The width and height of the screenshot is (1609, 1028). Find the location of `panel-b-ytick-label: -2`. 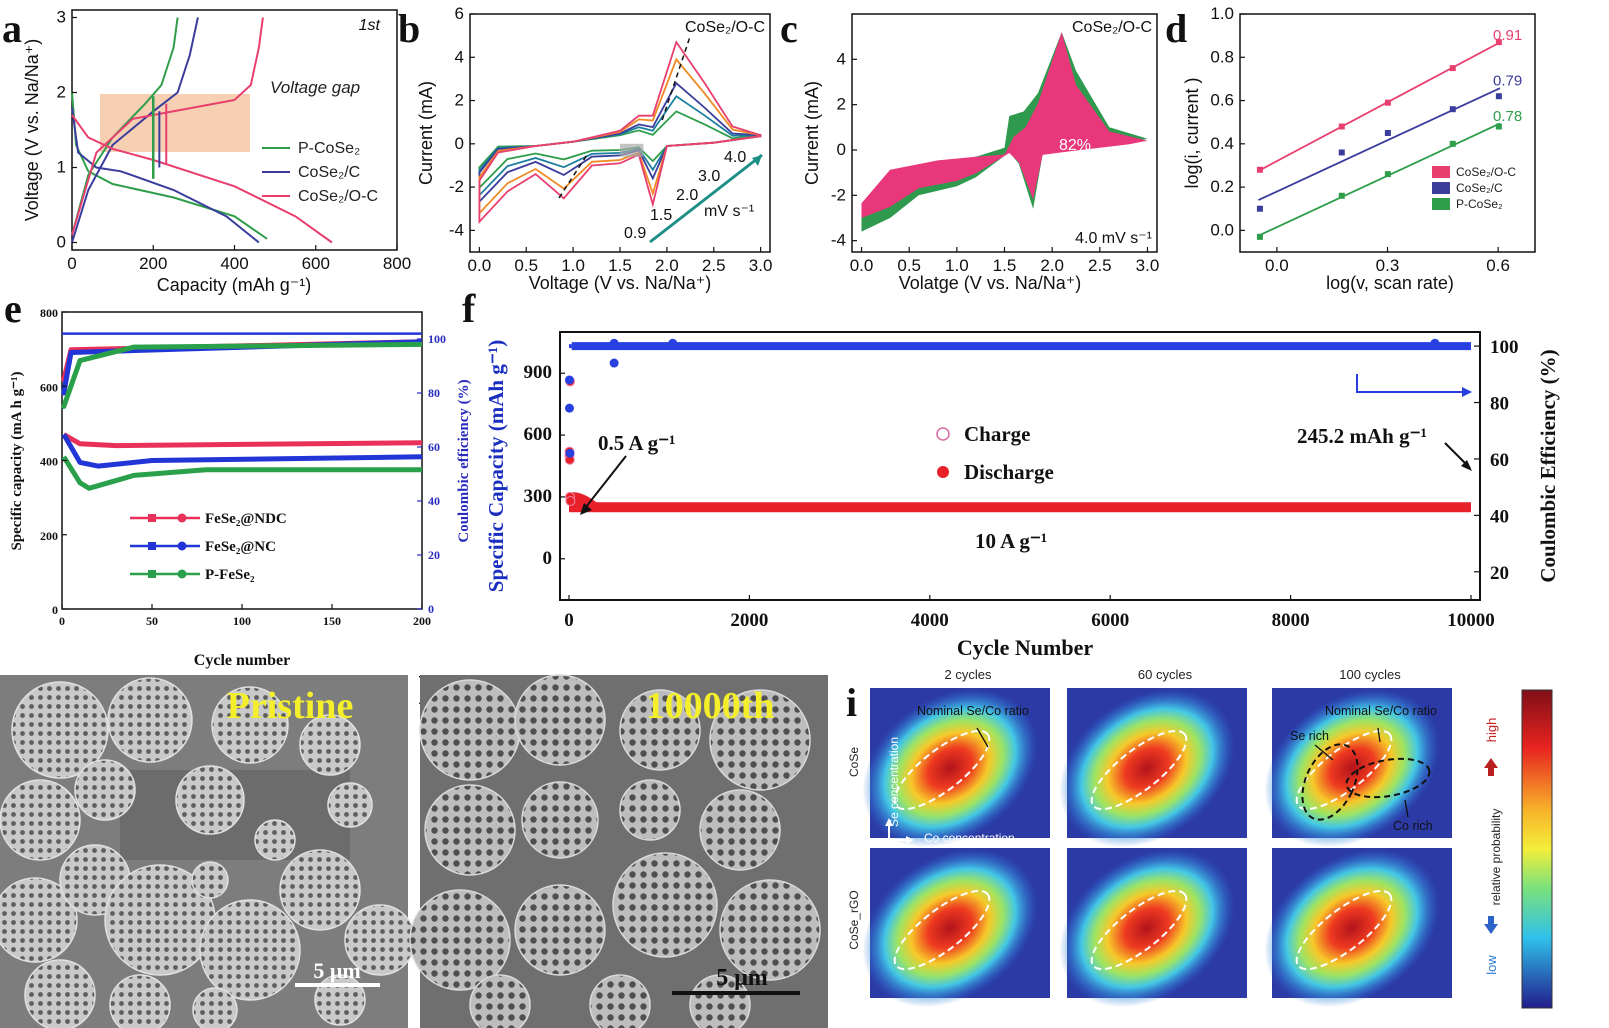

panel-b-ytick-label: -2 is located at coordinates (456, 186).